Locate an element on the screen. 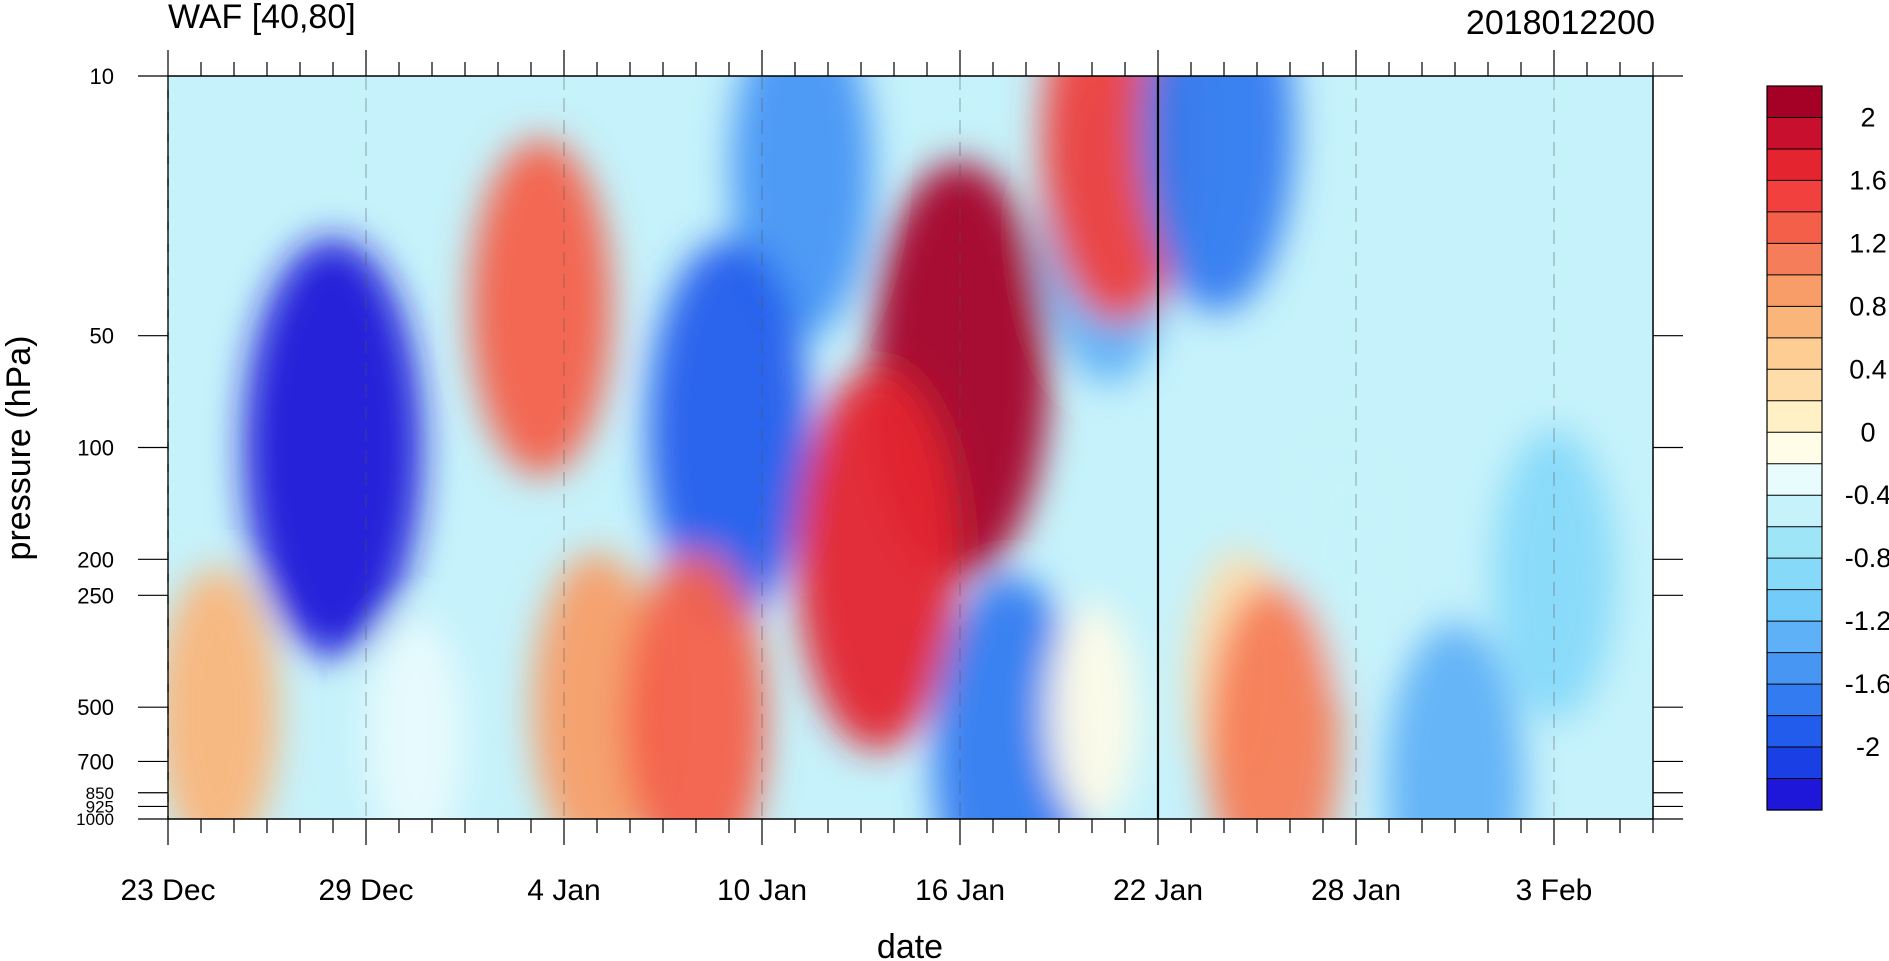  colorbar-label: -0.8 is located at coordinates (1867, 558).